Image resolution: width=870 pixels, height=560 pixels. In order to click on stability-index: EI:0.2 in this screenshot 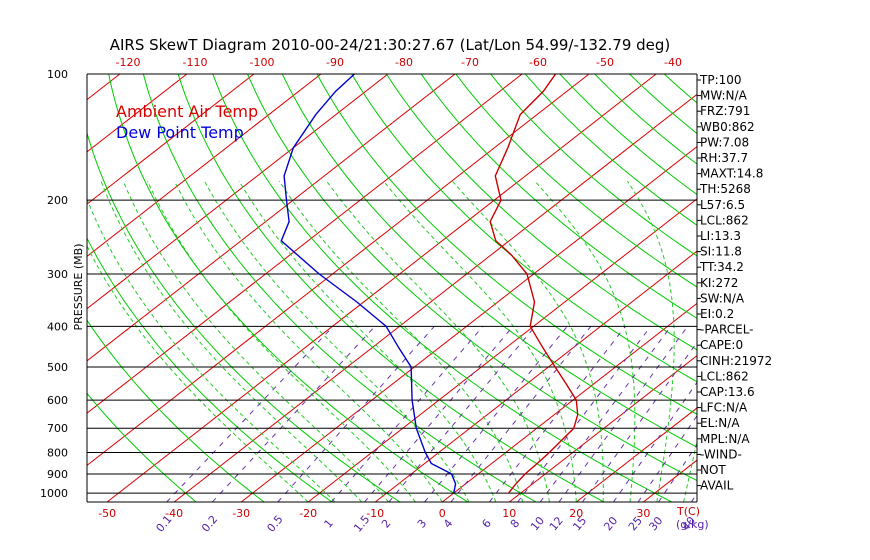, I will do `click(717, 314)`.